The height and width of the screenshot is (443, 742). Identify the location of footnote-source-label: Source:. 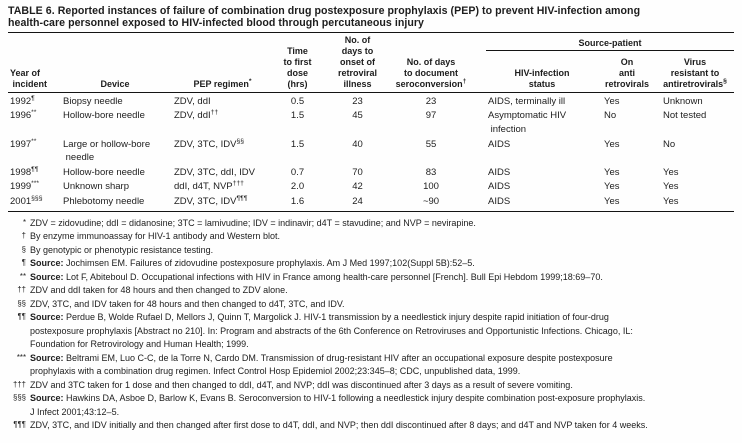
(48, 276).